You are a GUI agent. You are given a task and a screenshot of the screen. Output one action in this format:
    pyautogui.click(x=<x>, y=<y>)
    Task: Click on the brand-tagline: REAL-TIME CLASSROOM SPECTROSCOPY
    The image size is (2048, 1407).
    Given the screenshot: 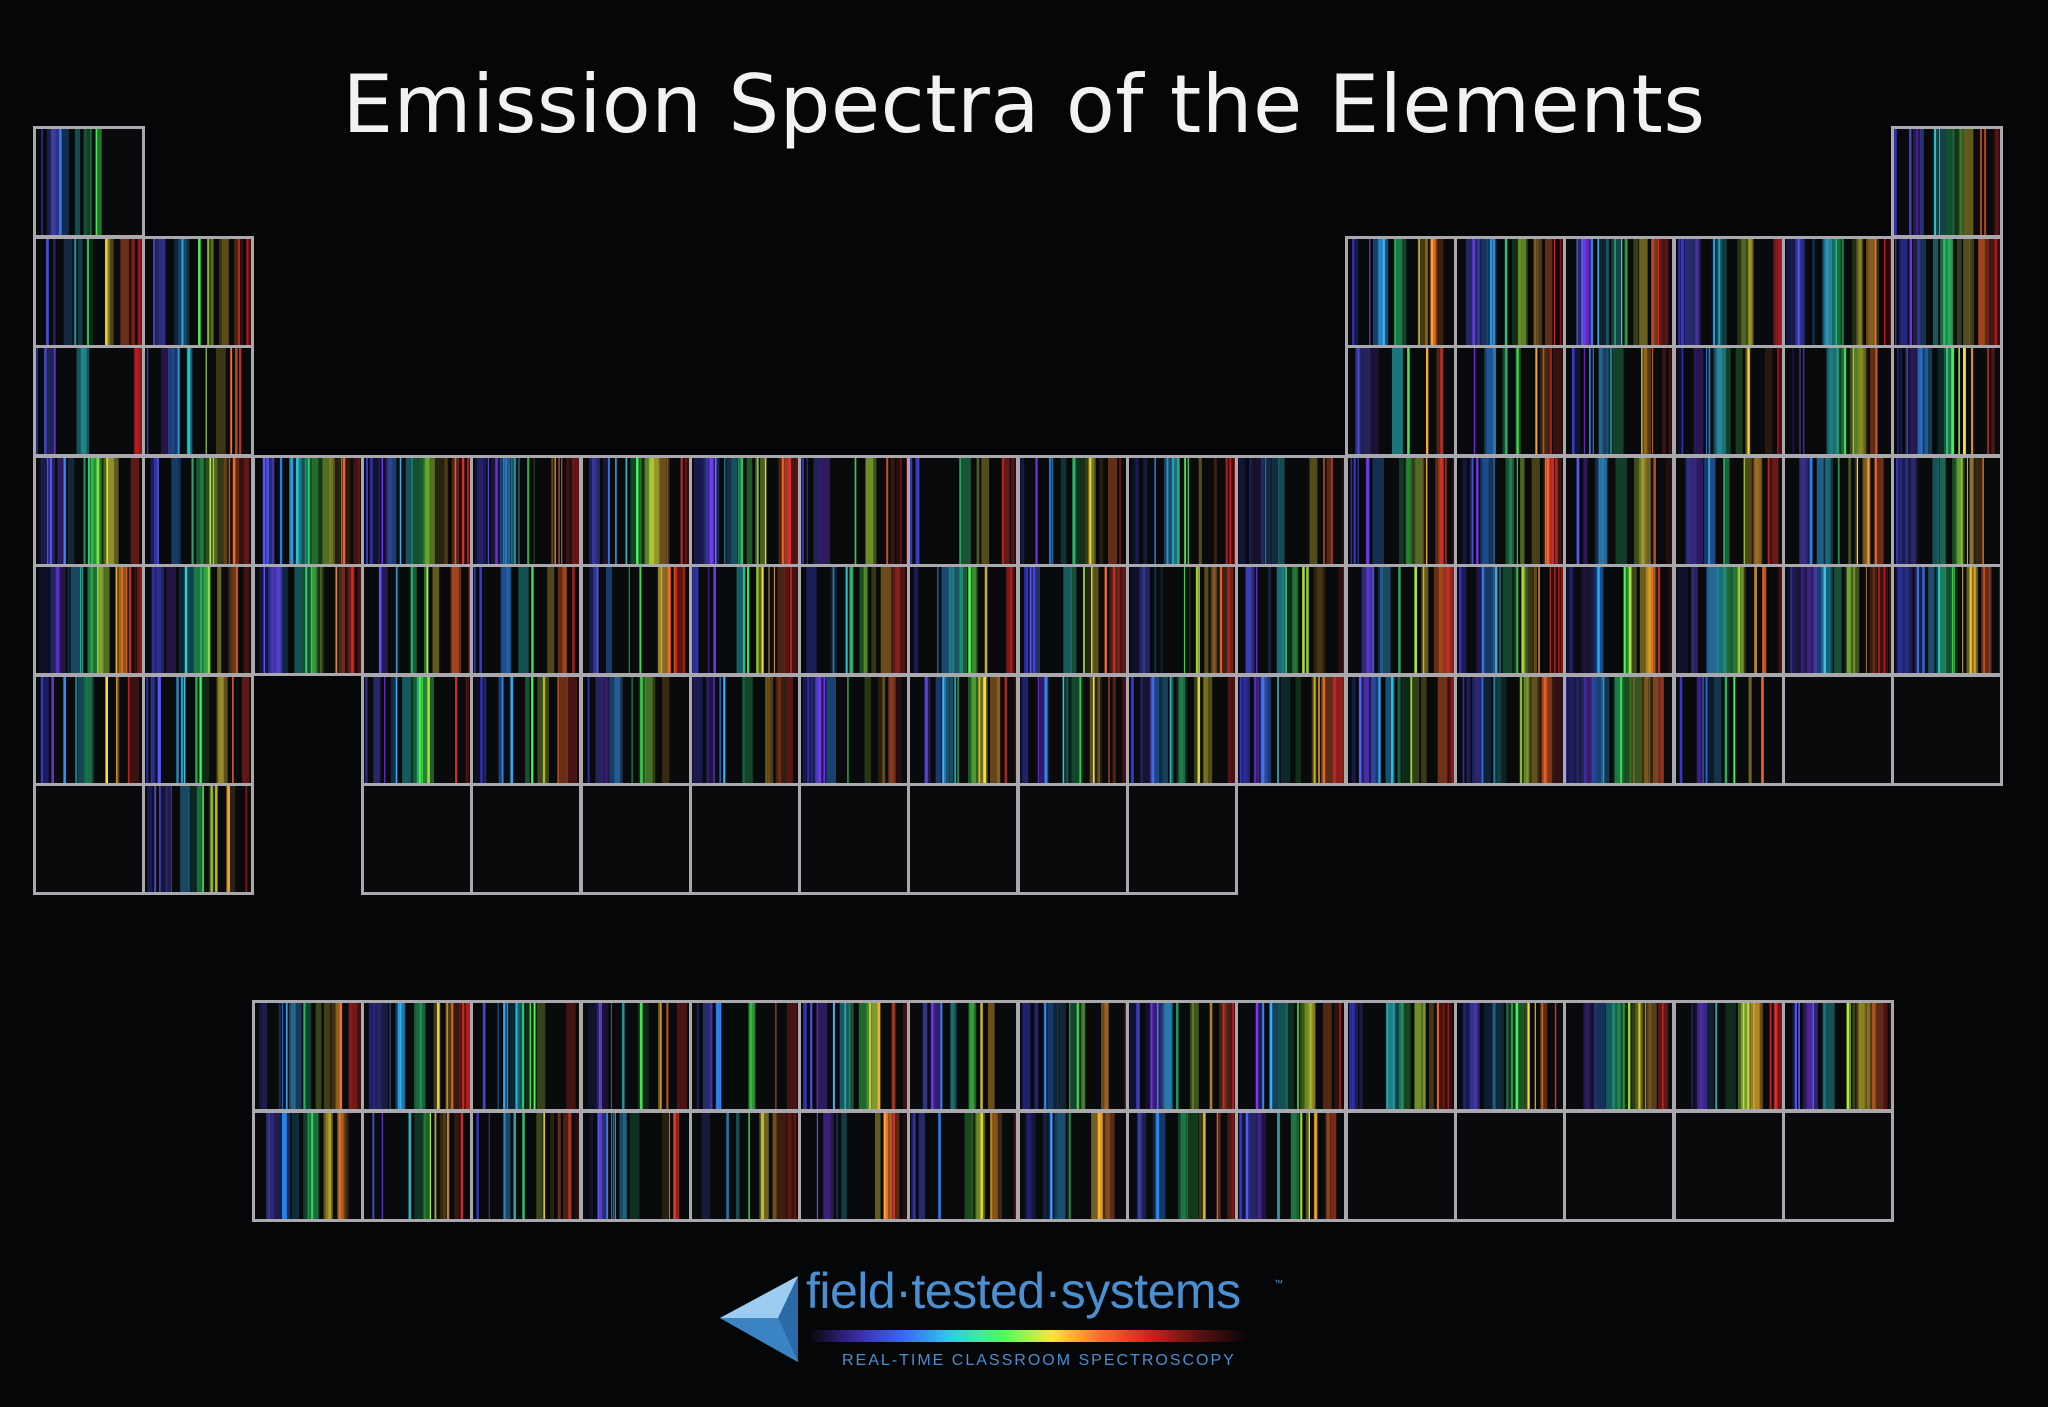 What is the action you would take?
    pyautogui.click(x=1039, y=1360)
    